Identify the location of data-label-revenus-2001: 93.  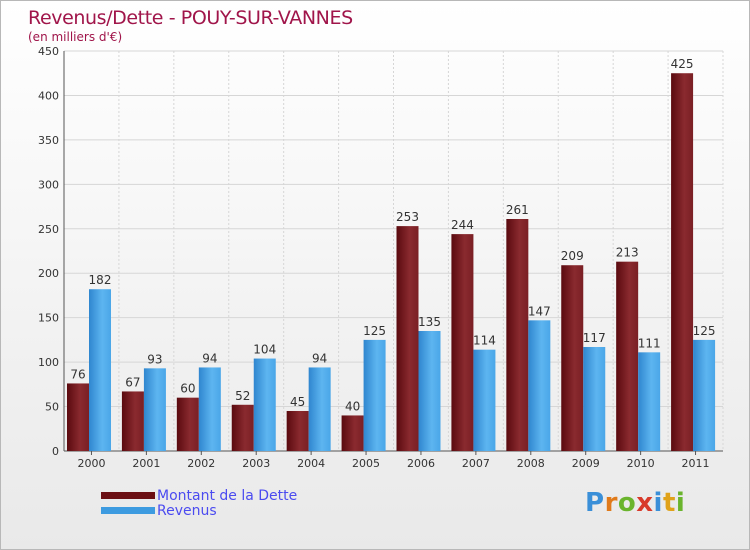
(154, 359).